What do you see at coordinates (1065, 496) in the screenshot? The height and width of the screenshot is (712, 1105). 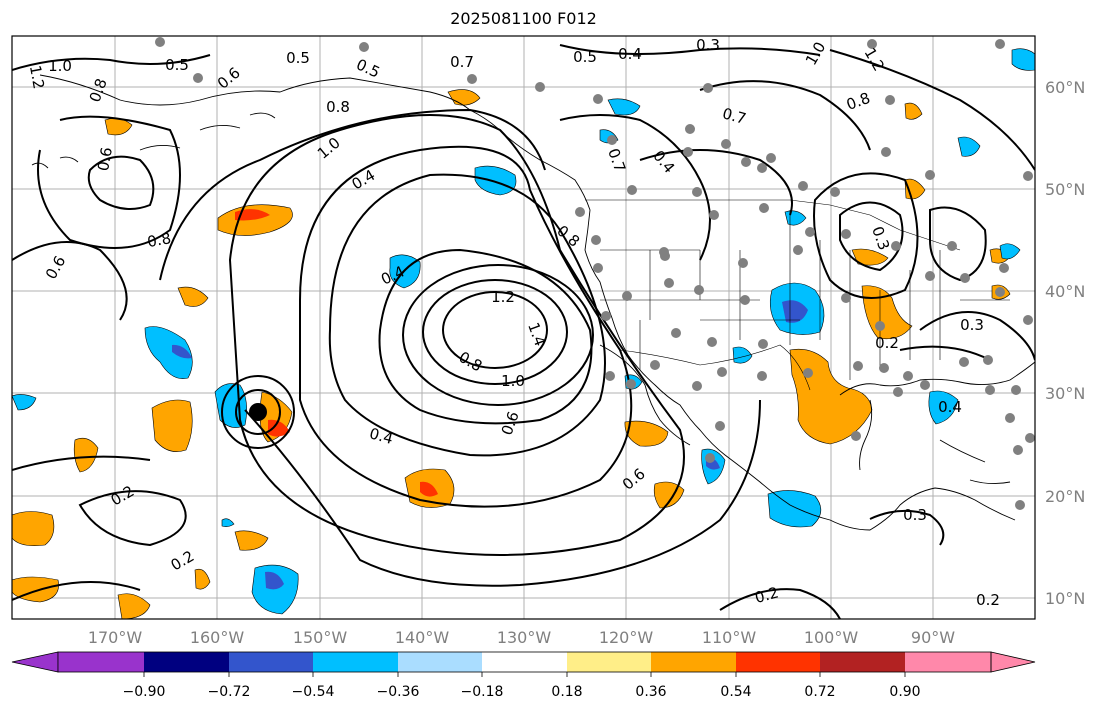 I see `lat-label: 20°N` at bounding box center [1065, 496].